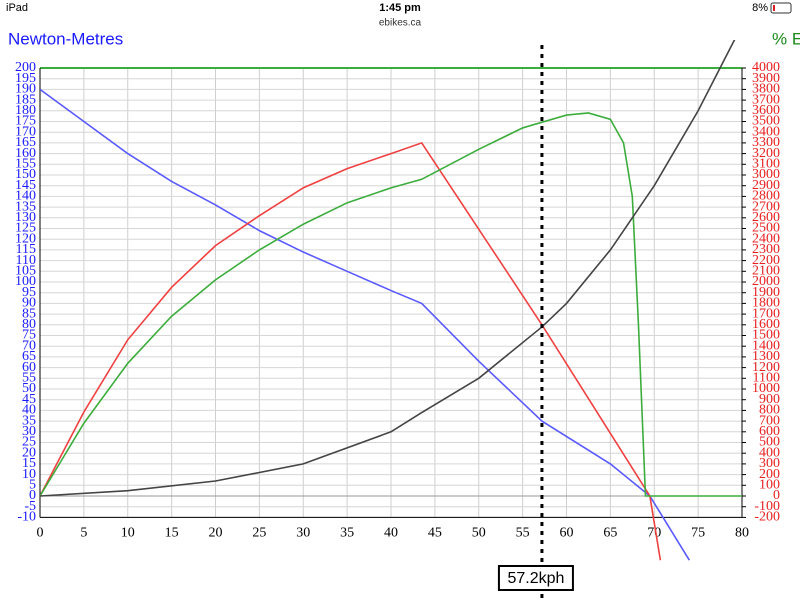 This screenshot has height=605, width=800. What do you see at coordinates (766, 131) in the screenshot?
I see `y2-tick-label: 3400` at bounding box center [766, 131].